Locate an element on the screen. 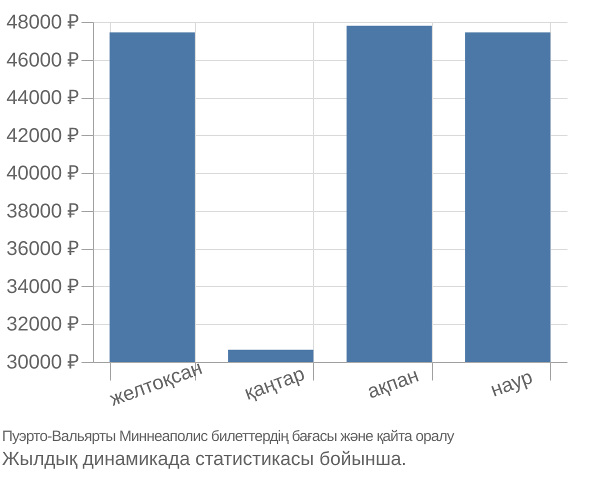 The image size is (600, 500). y-tick-label: 38000 ₽ is located at coordinates (43, 211).